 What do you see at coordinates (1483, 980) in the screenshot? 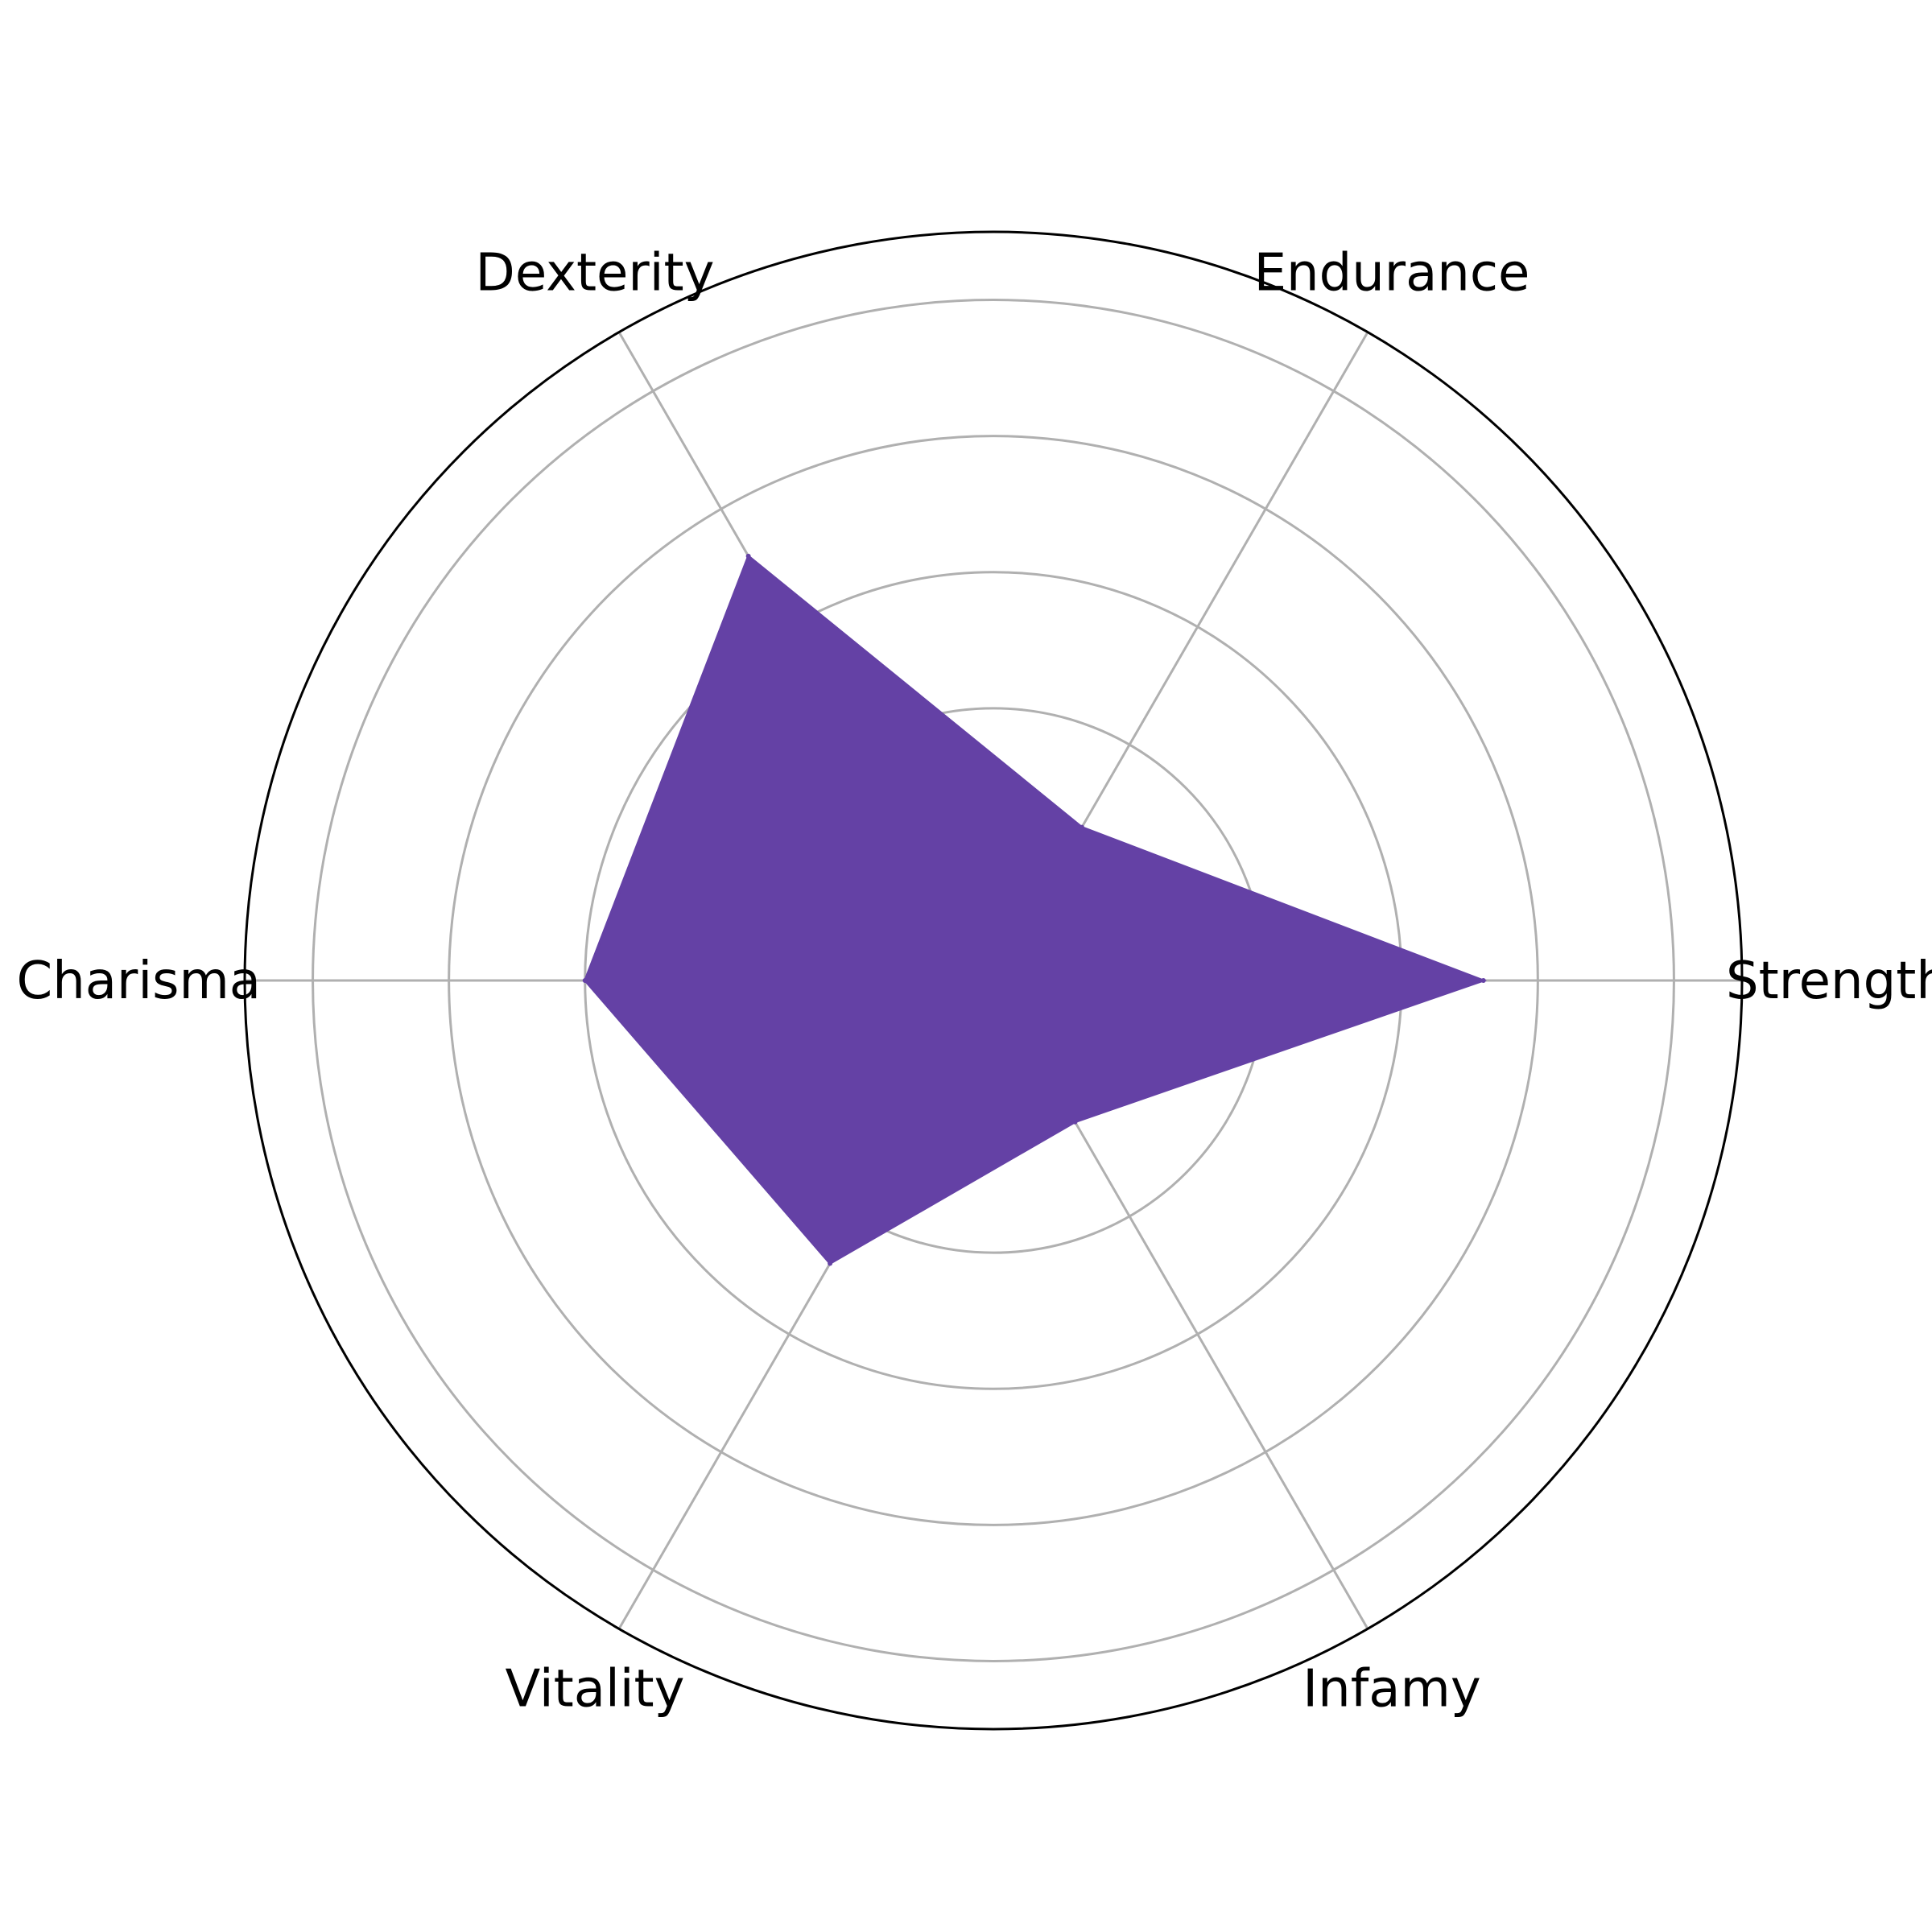
I see `data-point-strength` at bounding box center [1483, 980].